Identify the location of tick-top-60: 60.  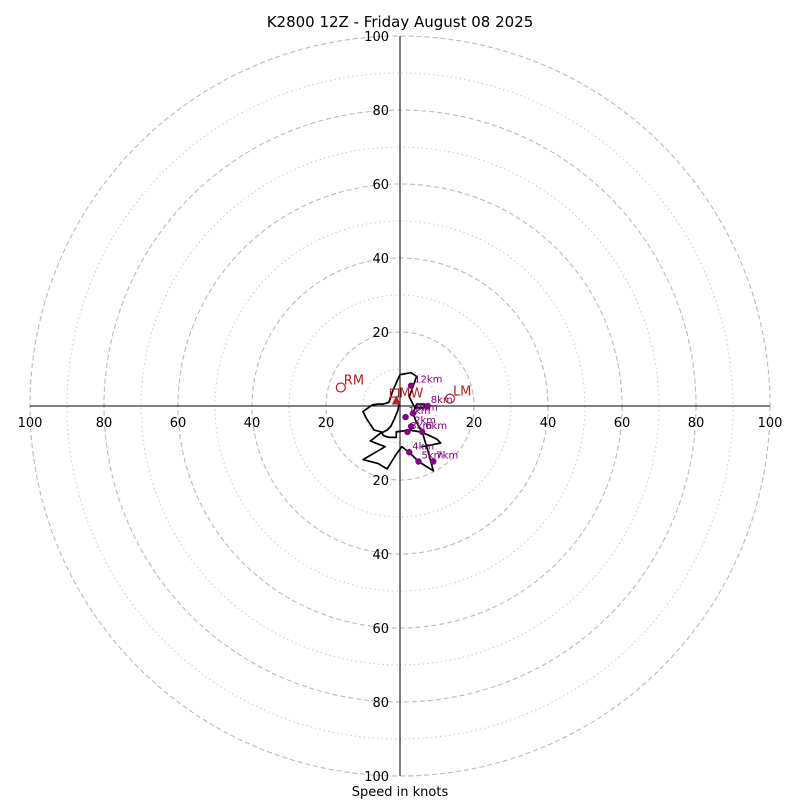
(380, 185).